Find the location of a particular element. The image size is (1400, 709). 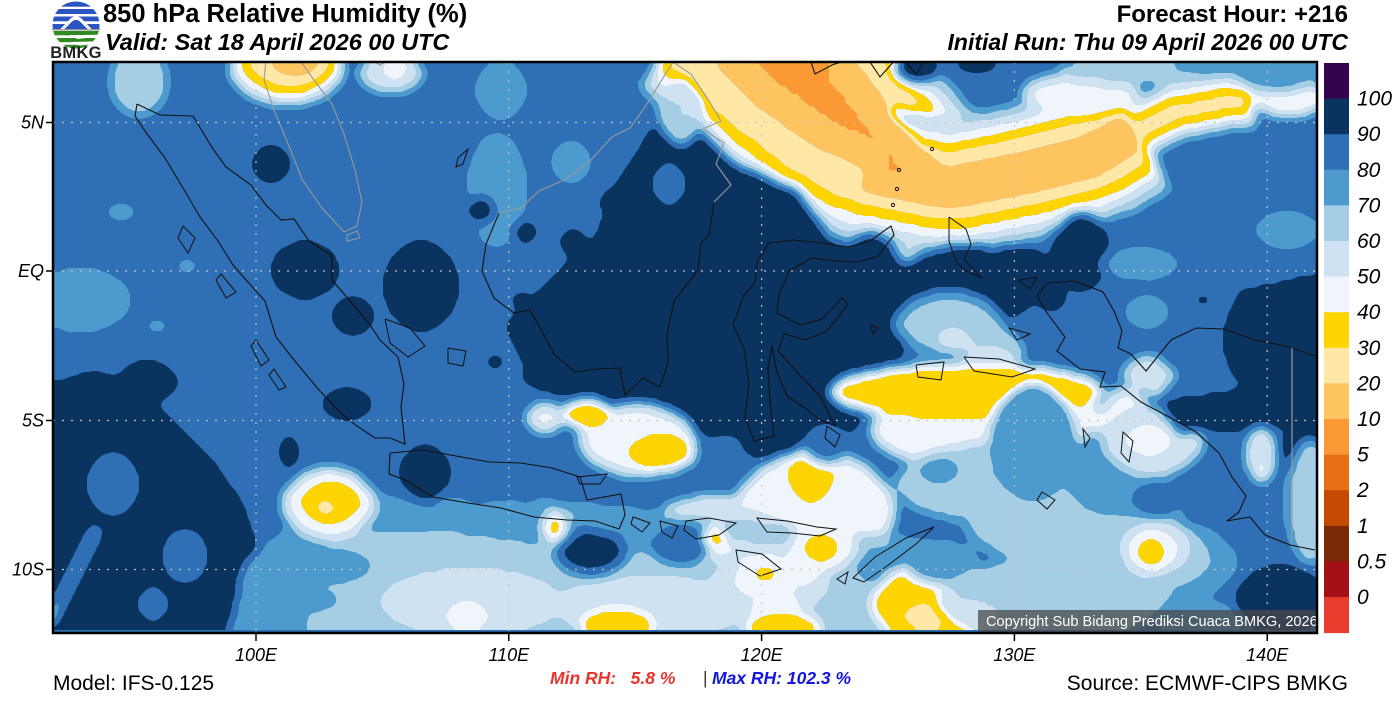

svg-text: Source: ECMWF-CIPS BMKG is located at coordinates (1207, 683).